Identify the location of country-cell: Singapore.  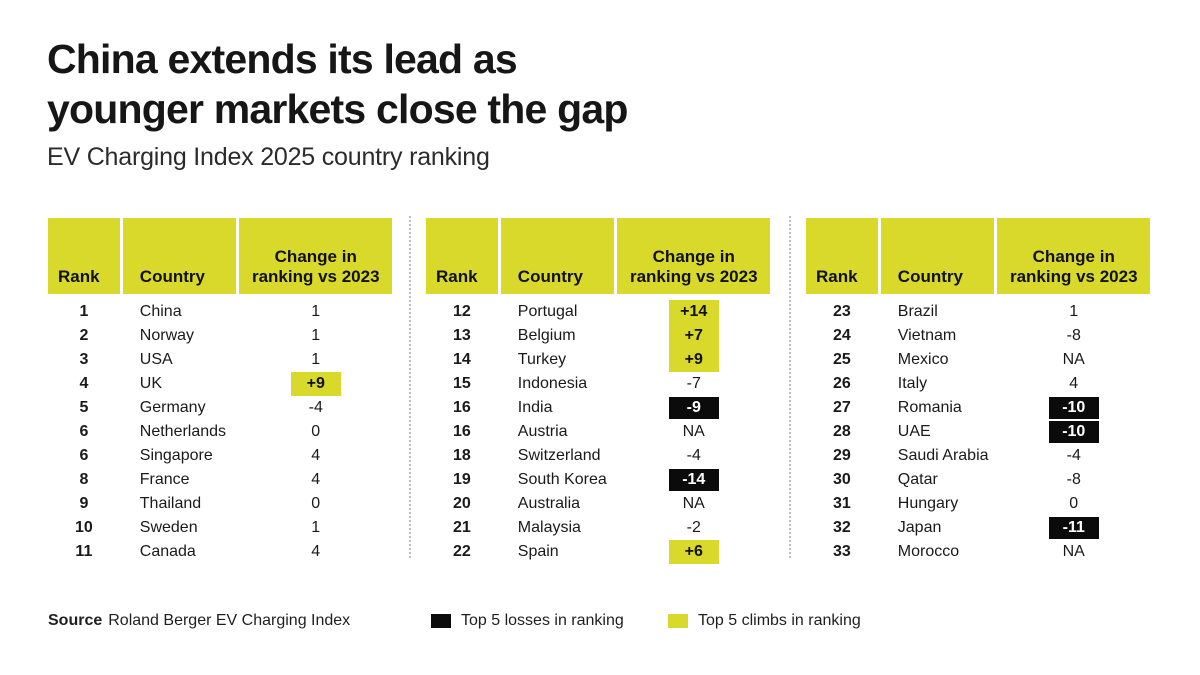
(176, 455).